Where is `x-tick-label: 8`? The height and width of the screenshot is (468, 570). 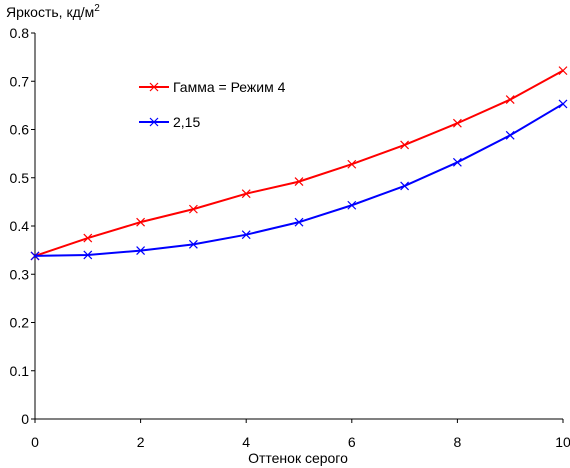 x-tick-label: 8 is located at coordinates (458, 442).